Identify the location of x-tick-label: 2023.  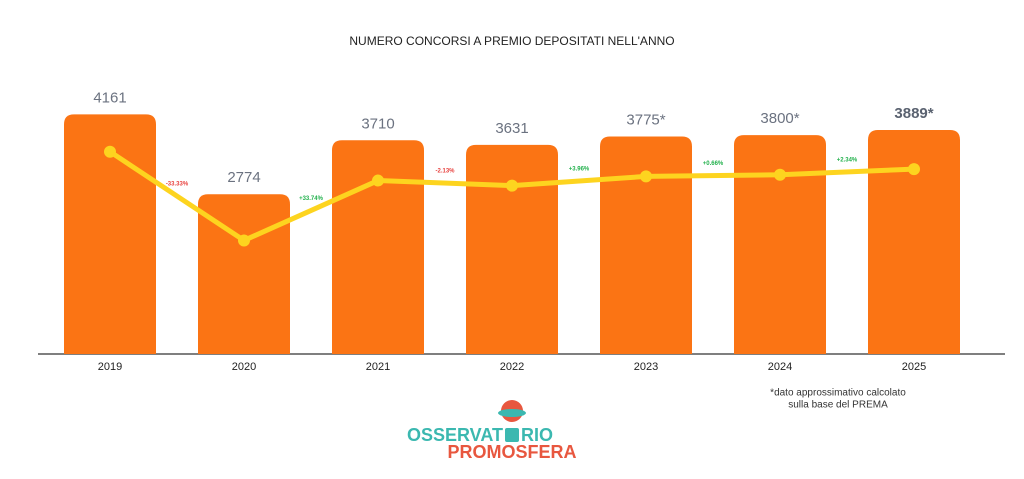
(646, 367).